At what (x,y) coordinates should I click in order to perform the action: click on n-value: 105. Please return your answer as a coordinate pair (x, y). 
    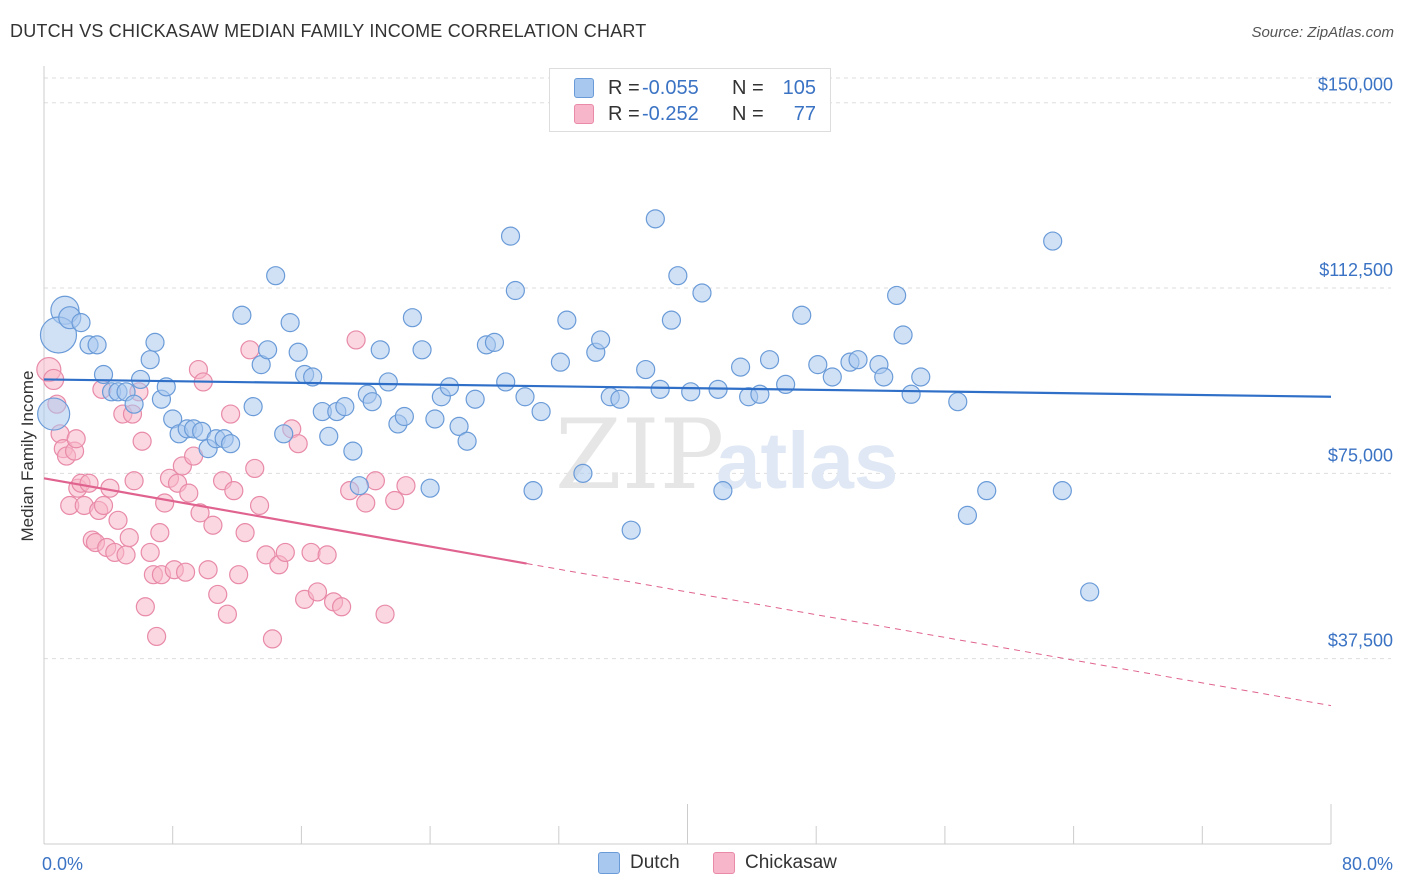
    Looking at the image, I should click on (799, 87).